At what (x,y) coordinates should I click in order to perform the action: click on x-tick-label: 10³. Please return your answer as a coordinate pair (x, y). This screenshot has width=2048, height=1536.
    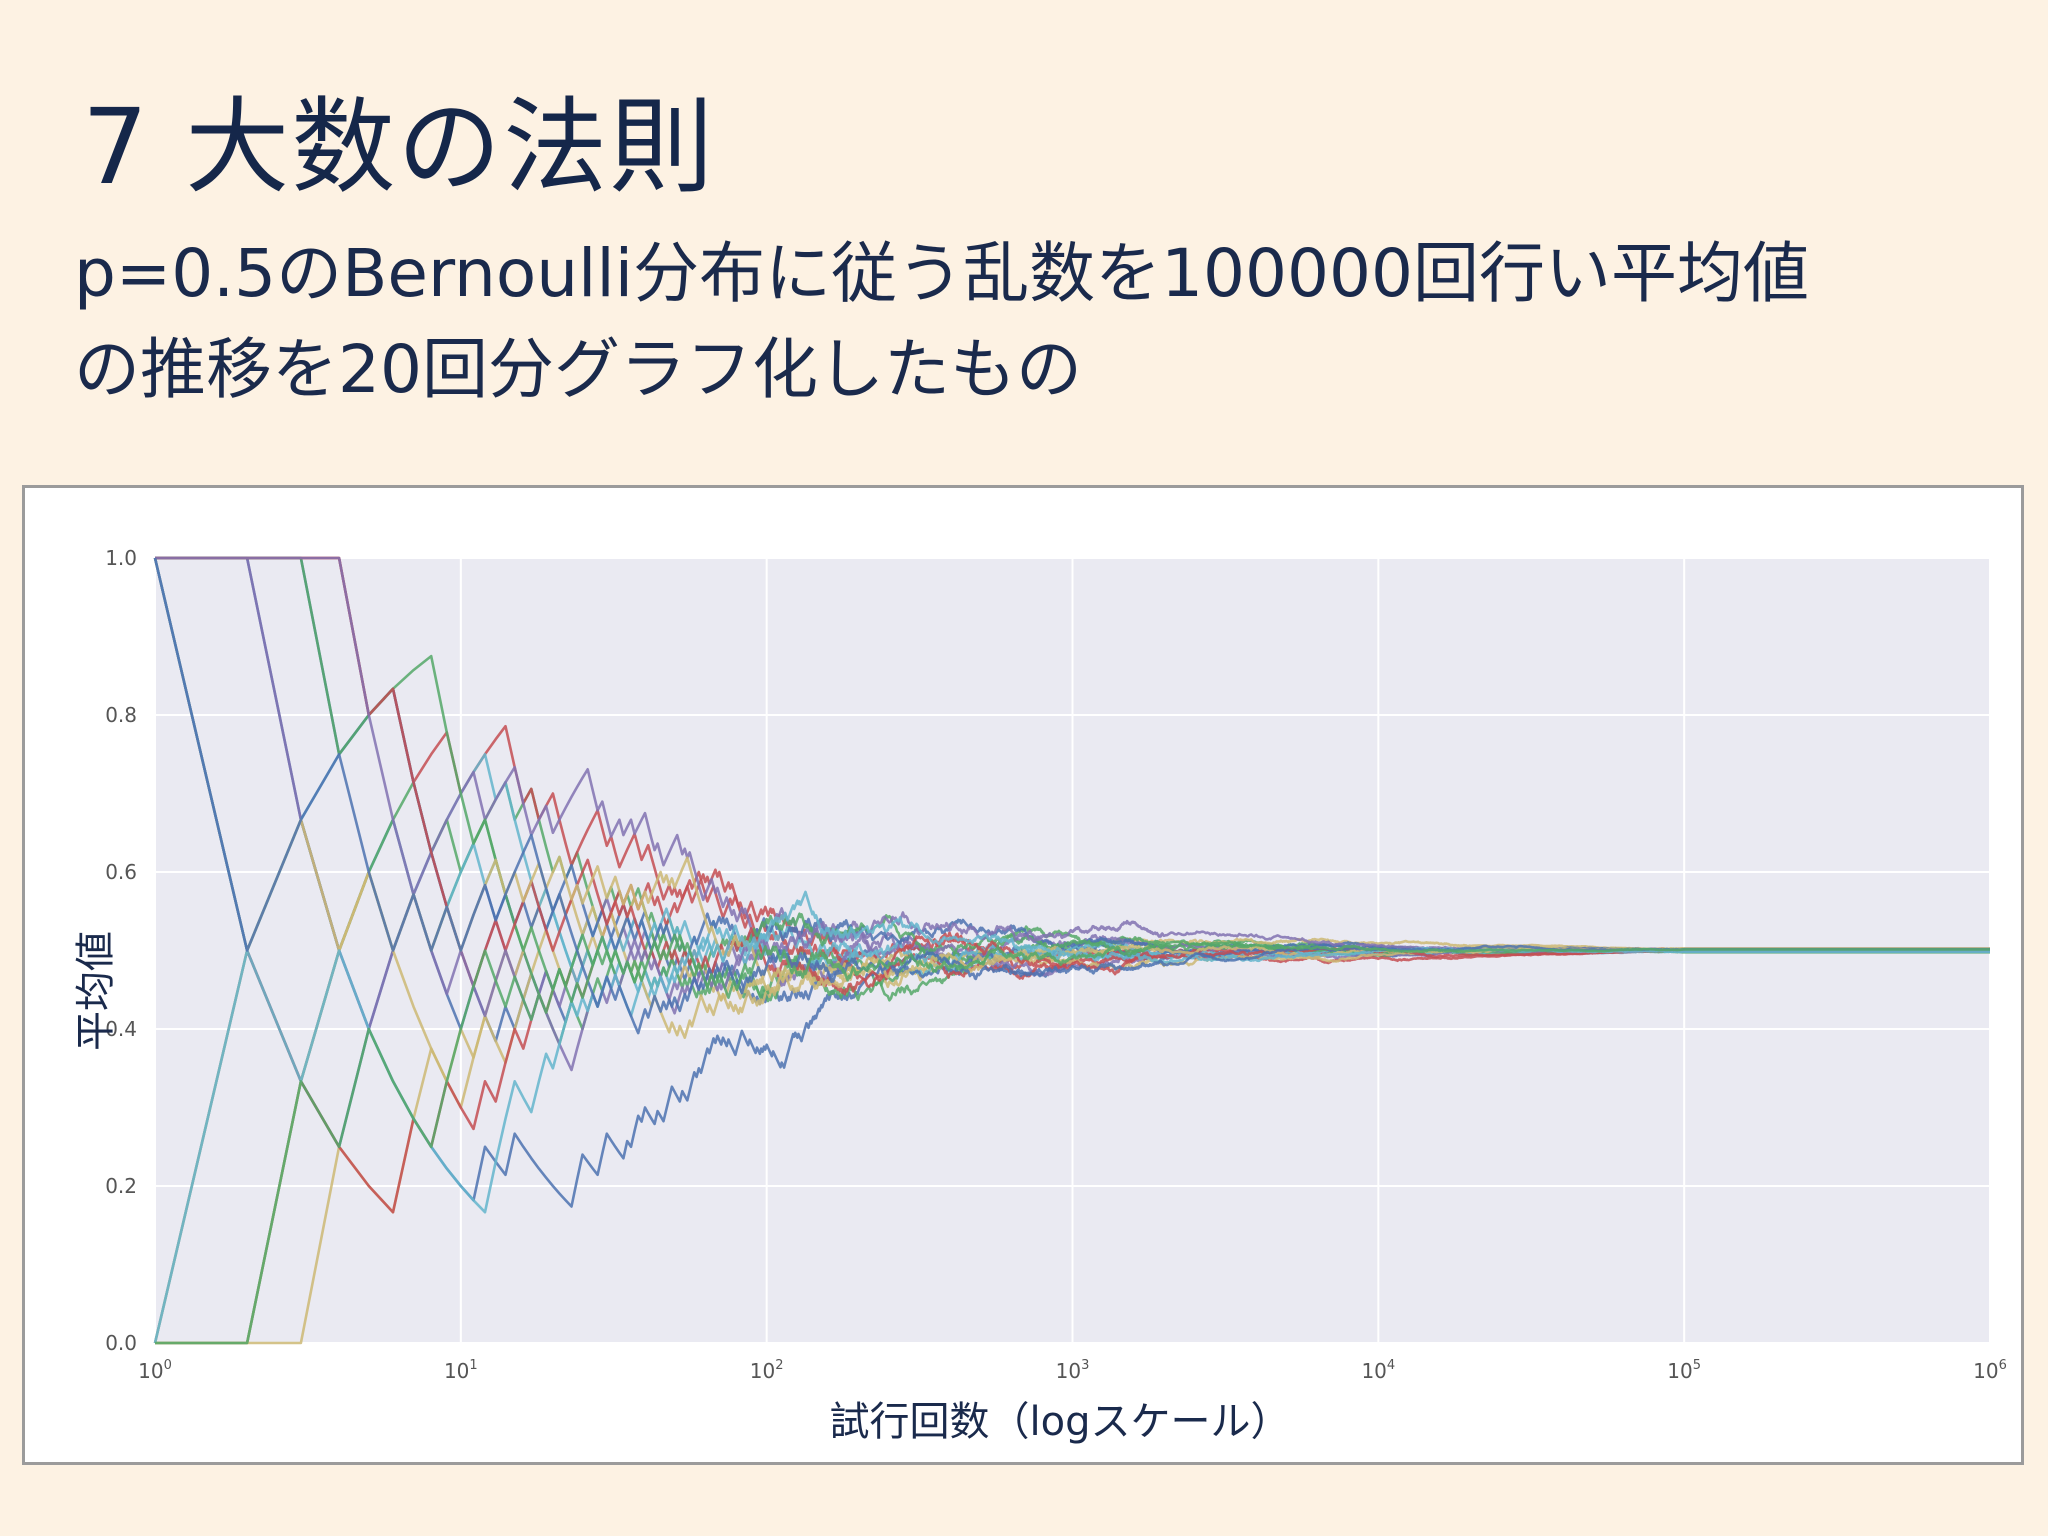
    Looking at the image, I should click on (1073, 1370).